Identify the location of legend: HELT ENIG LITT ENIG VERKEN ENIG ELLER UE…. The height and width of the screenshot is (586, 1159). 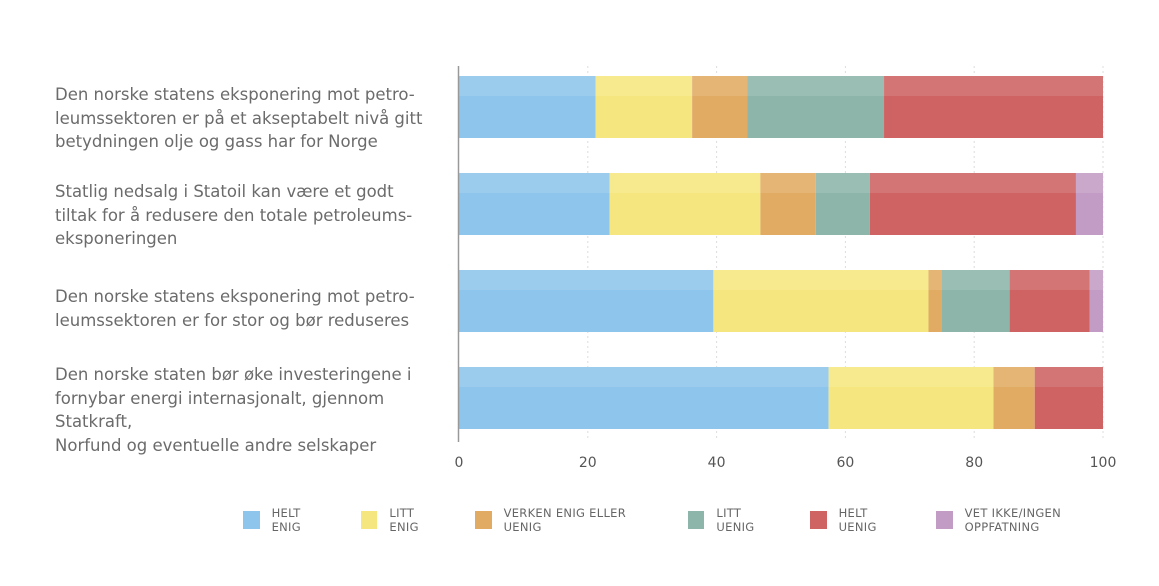
(701, 520).